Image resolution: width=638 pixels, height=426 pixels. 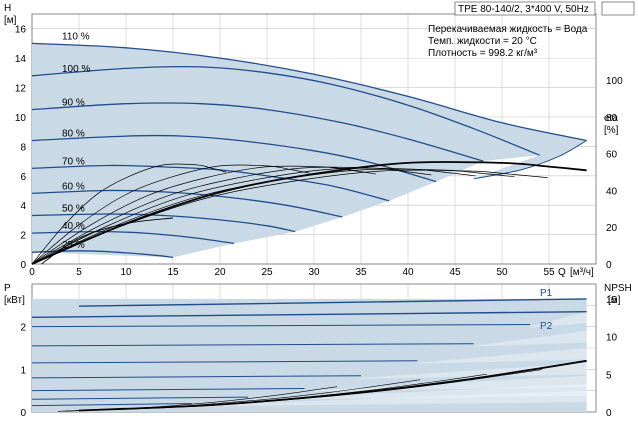 What do you see at coordinates (173, 272) in the screenshot?
I see `x-tick-label: 15` at bounding box center [173, 272].